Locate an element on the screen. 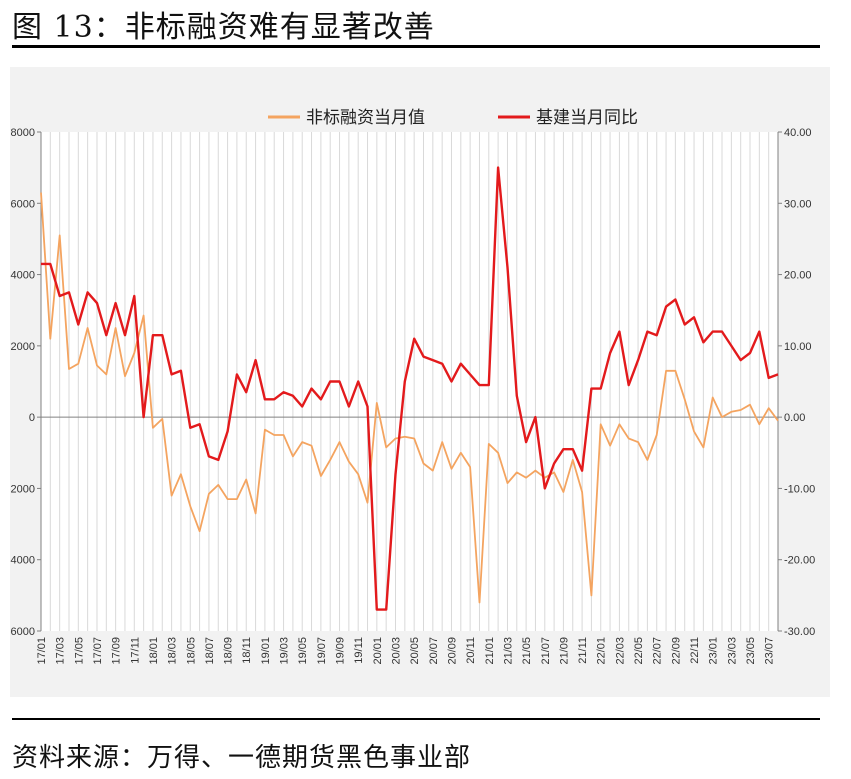 The image size is (851, 779). x-tick-label: 18/01 is located at coordinates (154, 651).